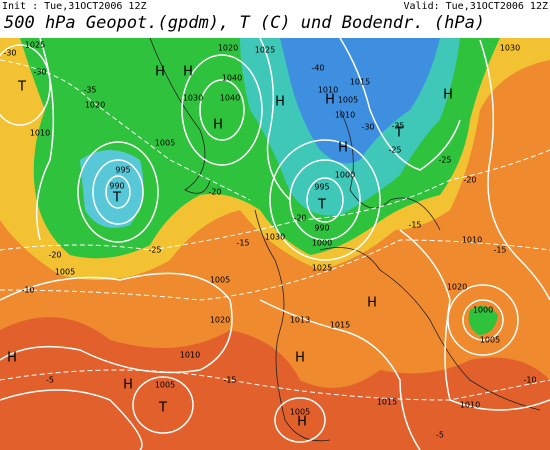 This screenshot has height=450, width=550. I want to click on isotherm, so click(275, 385).